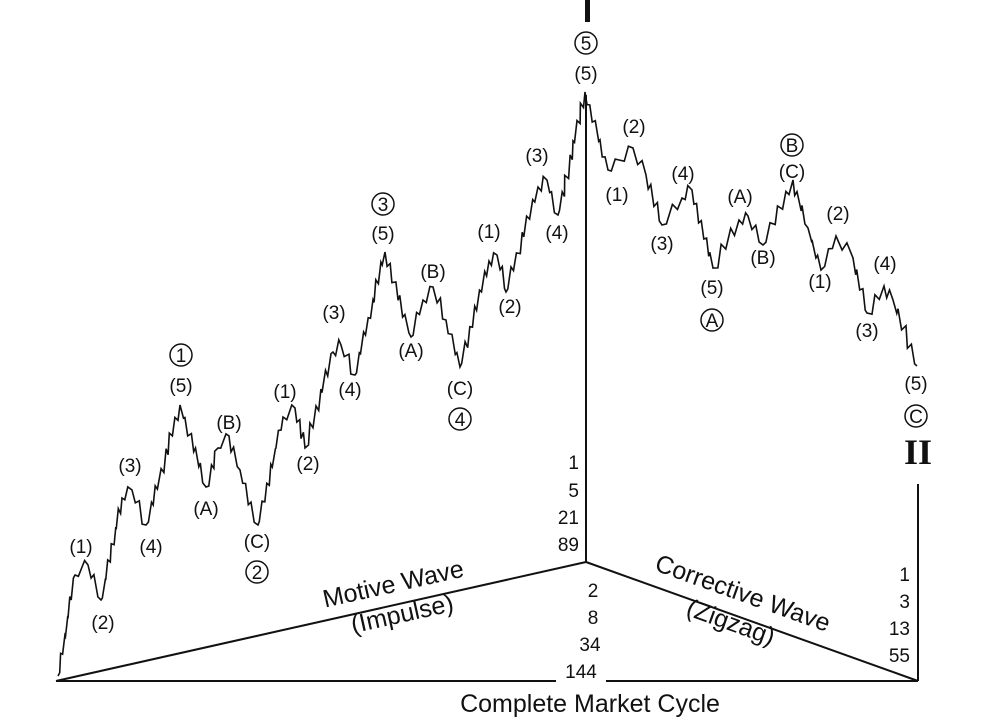 This screenshot has width=1001, height=728. Describe the element at coordinates (884, 264) in the screenshot. I see `wave-c-sub-4: (4)` at that location.